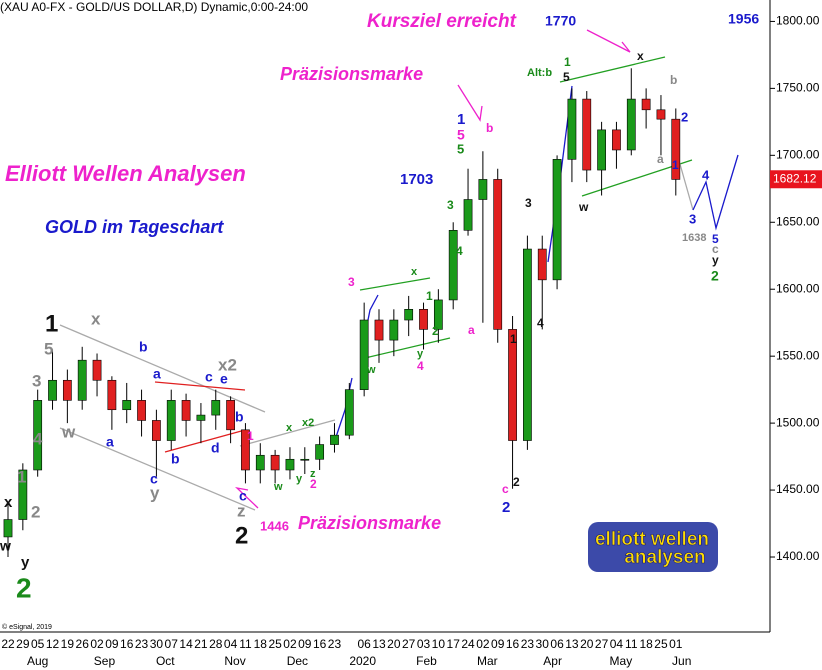 The height and width of the screenshot is (670, 822). I want to click on x-month-label: Feb, so click(426, 661).